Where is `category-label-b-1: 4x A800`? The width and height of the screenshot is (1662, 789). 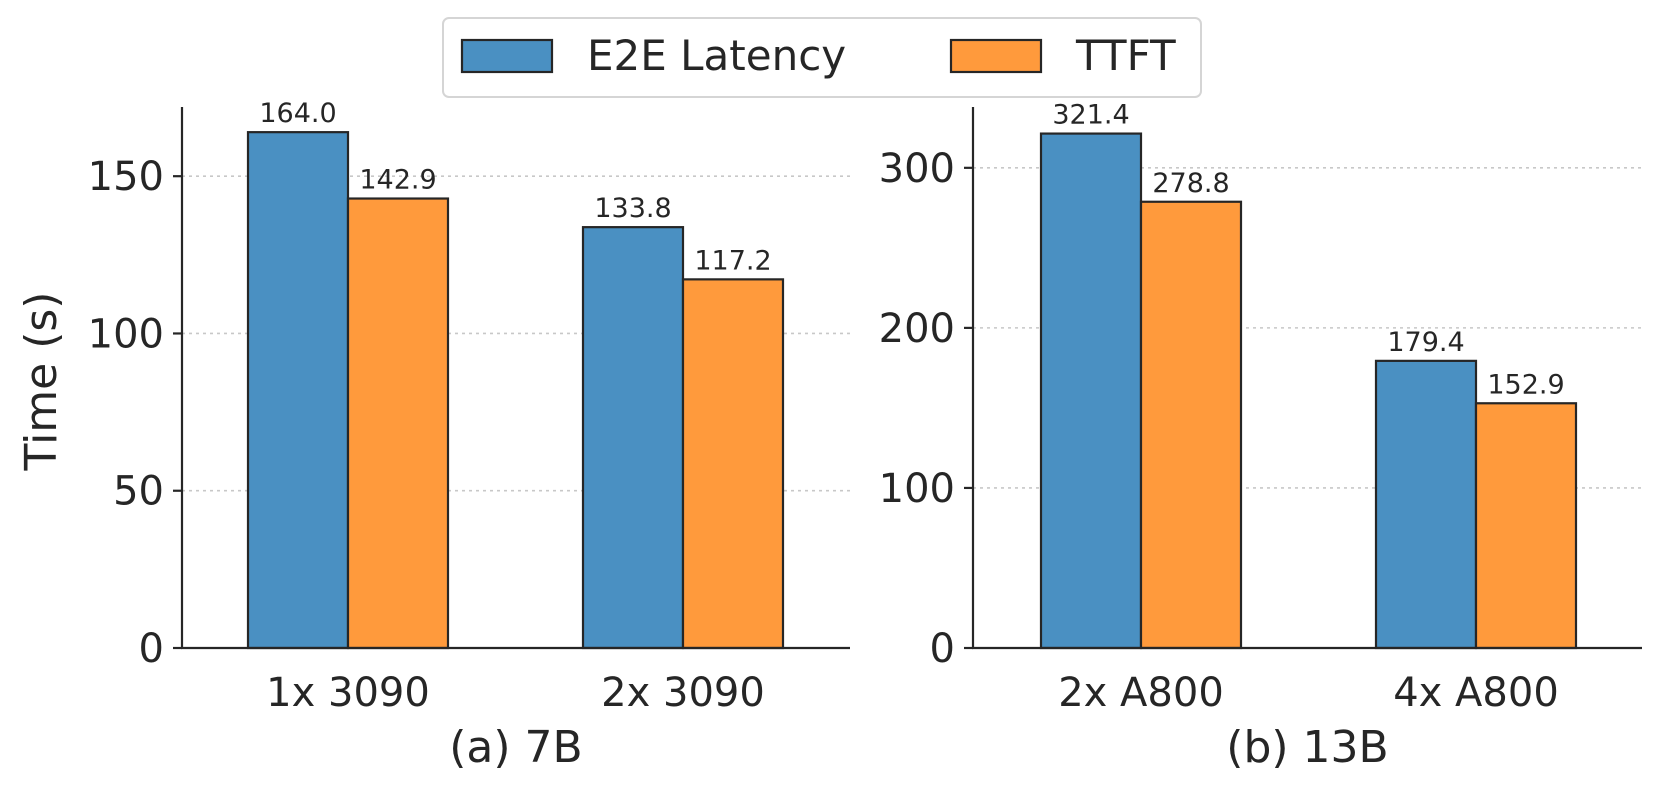 category-label-b-1: 4x A800 is located at coordinates (1476, 693).